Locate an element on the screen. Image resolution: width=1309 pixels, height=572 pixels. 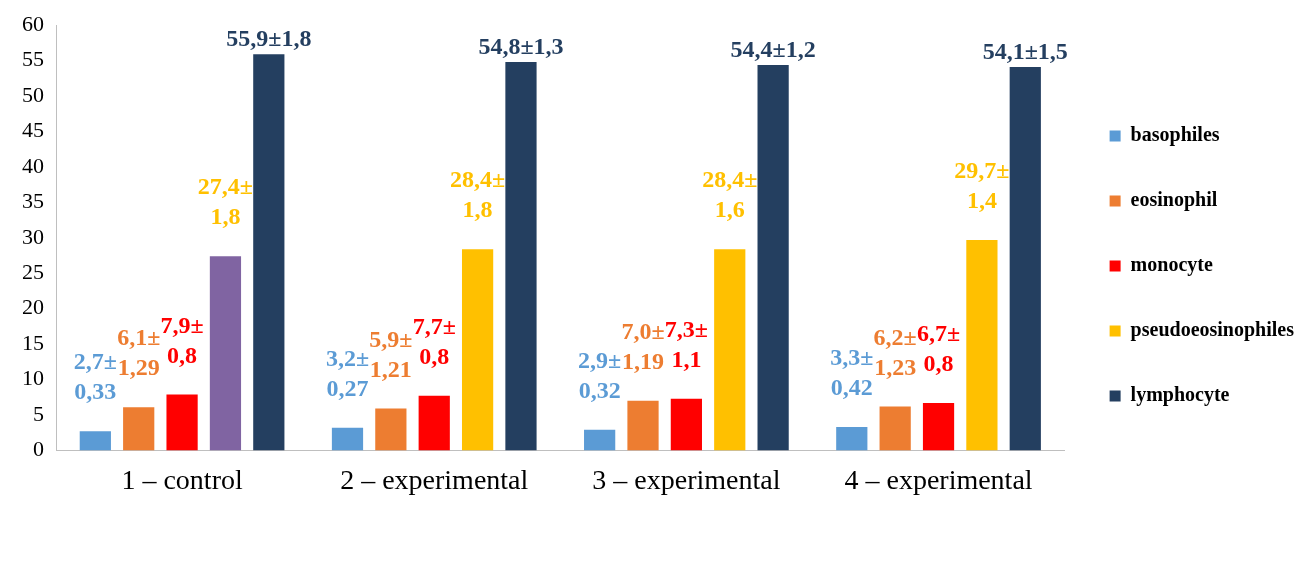
y-tick-label: 60 is located at coordinates (33, 23).